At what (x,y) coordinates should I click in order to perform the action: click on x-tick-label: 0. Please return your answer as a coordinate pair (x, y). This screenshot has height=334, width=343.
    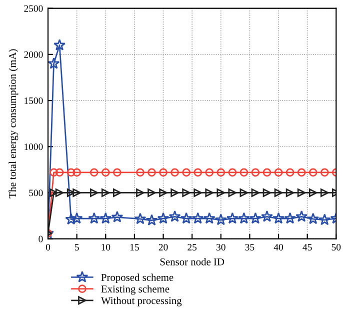
    Looking at the image, I should click on (48, 247).